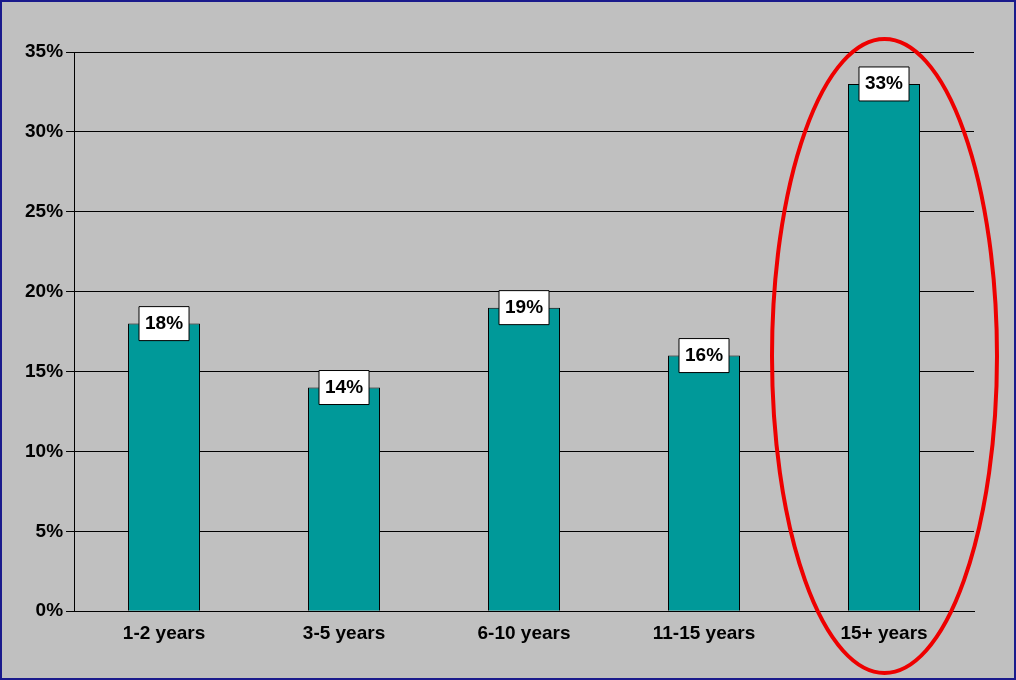 The height and width of the screenshot is (680, 1016). What do you see at coordinates (884, 83) in the screenshot?
I see `data-label: 33%` at bounding box center [884, 83].